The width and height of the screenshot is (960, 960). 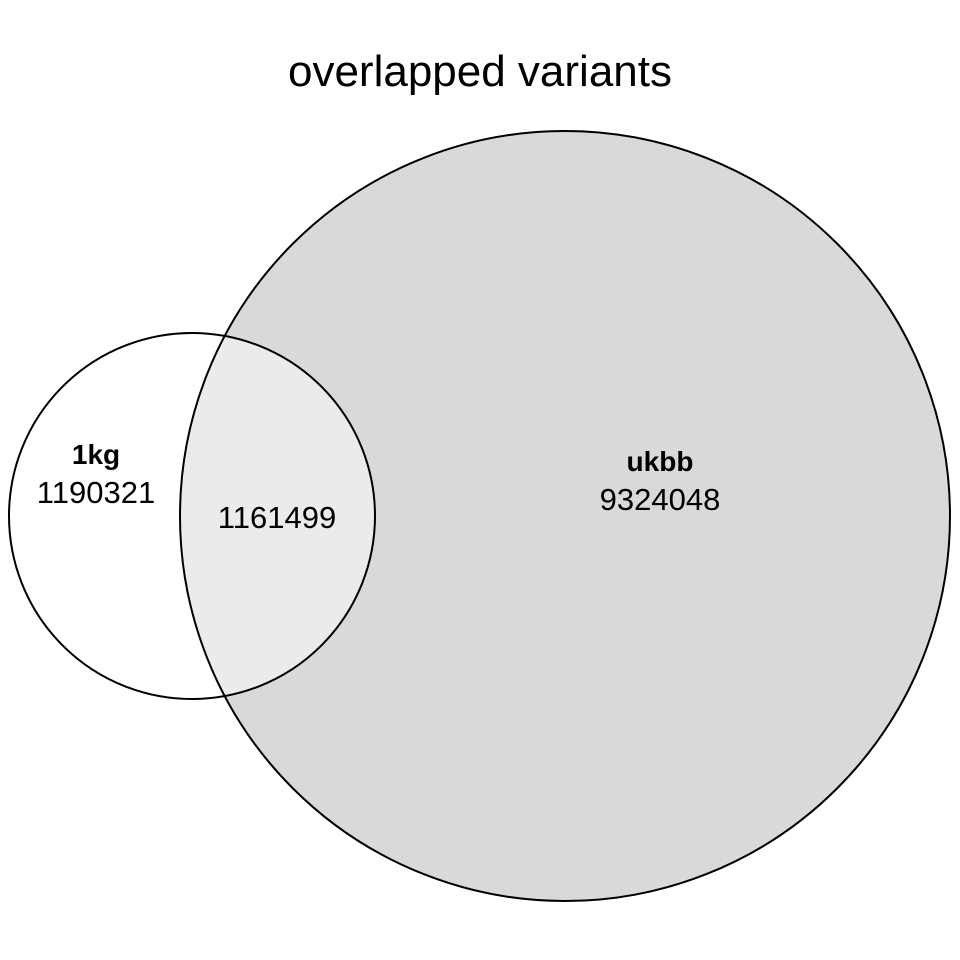 What do you see at coordinates (96, 492) in the screenshot?
I see `1kg-only-count: 1190321` at bounding box center [96, 492].